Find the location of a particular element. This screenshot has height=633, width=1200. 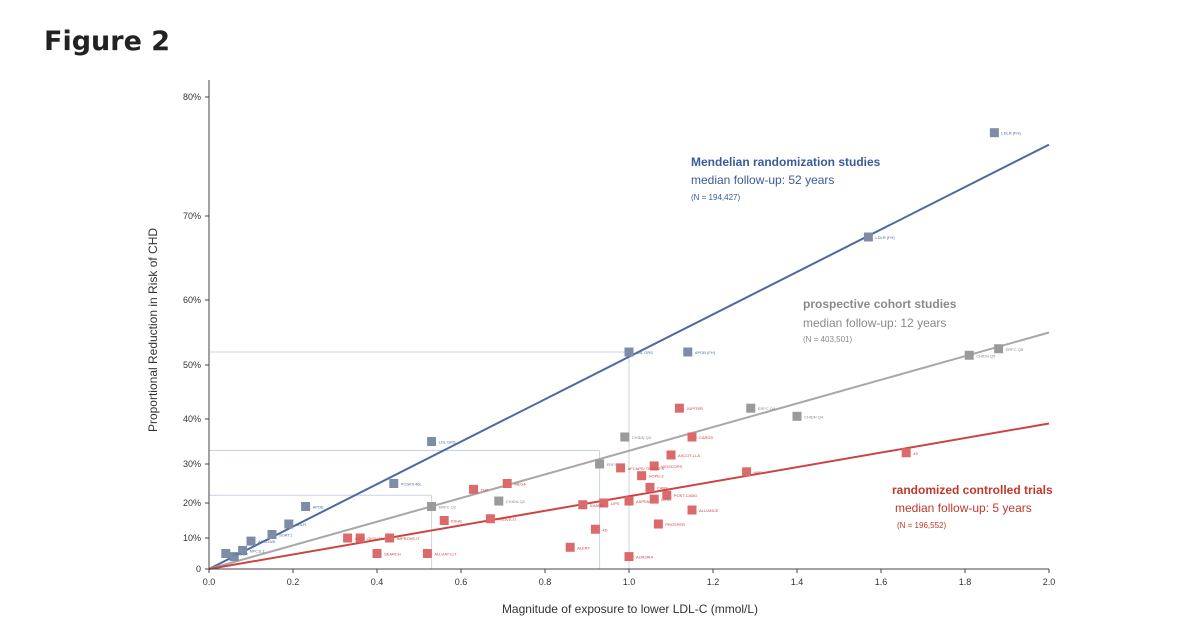

y-tick-label: 70% is located at coordinates (192, 216).